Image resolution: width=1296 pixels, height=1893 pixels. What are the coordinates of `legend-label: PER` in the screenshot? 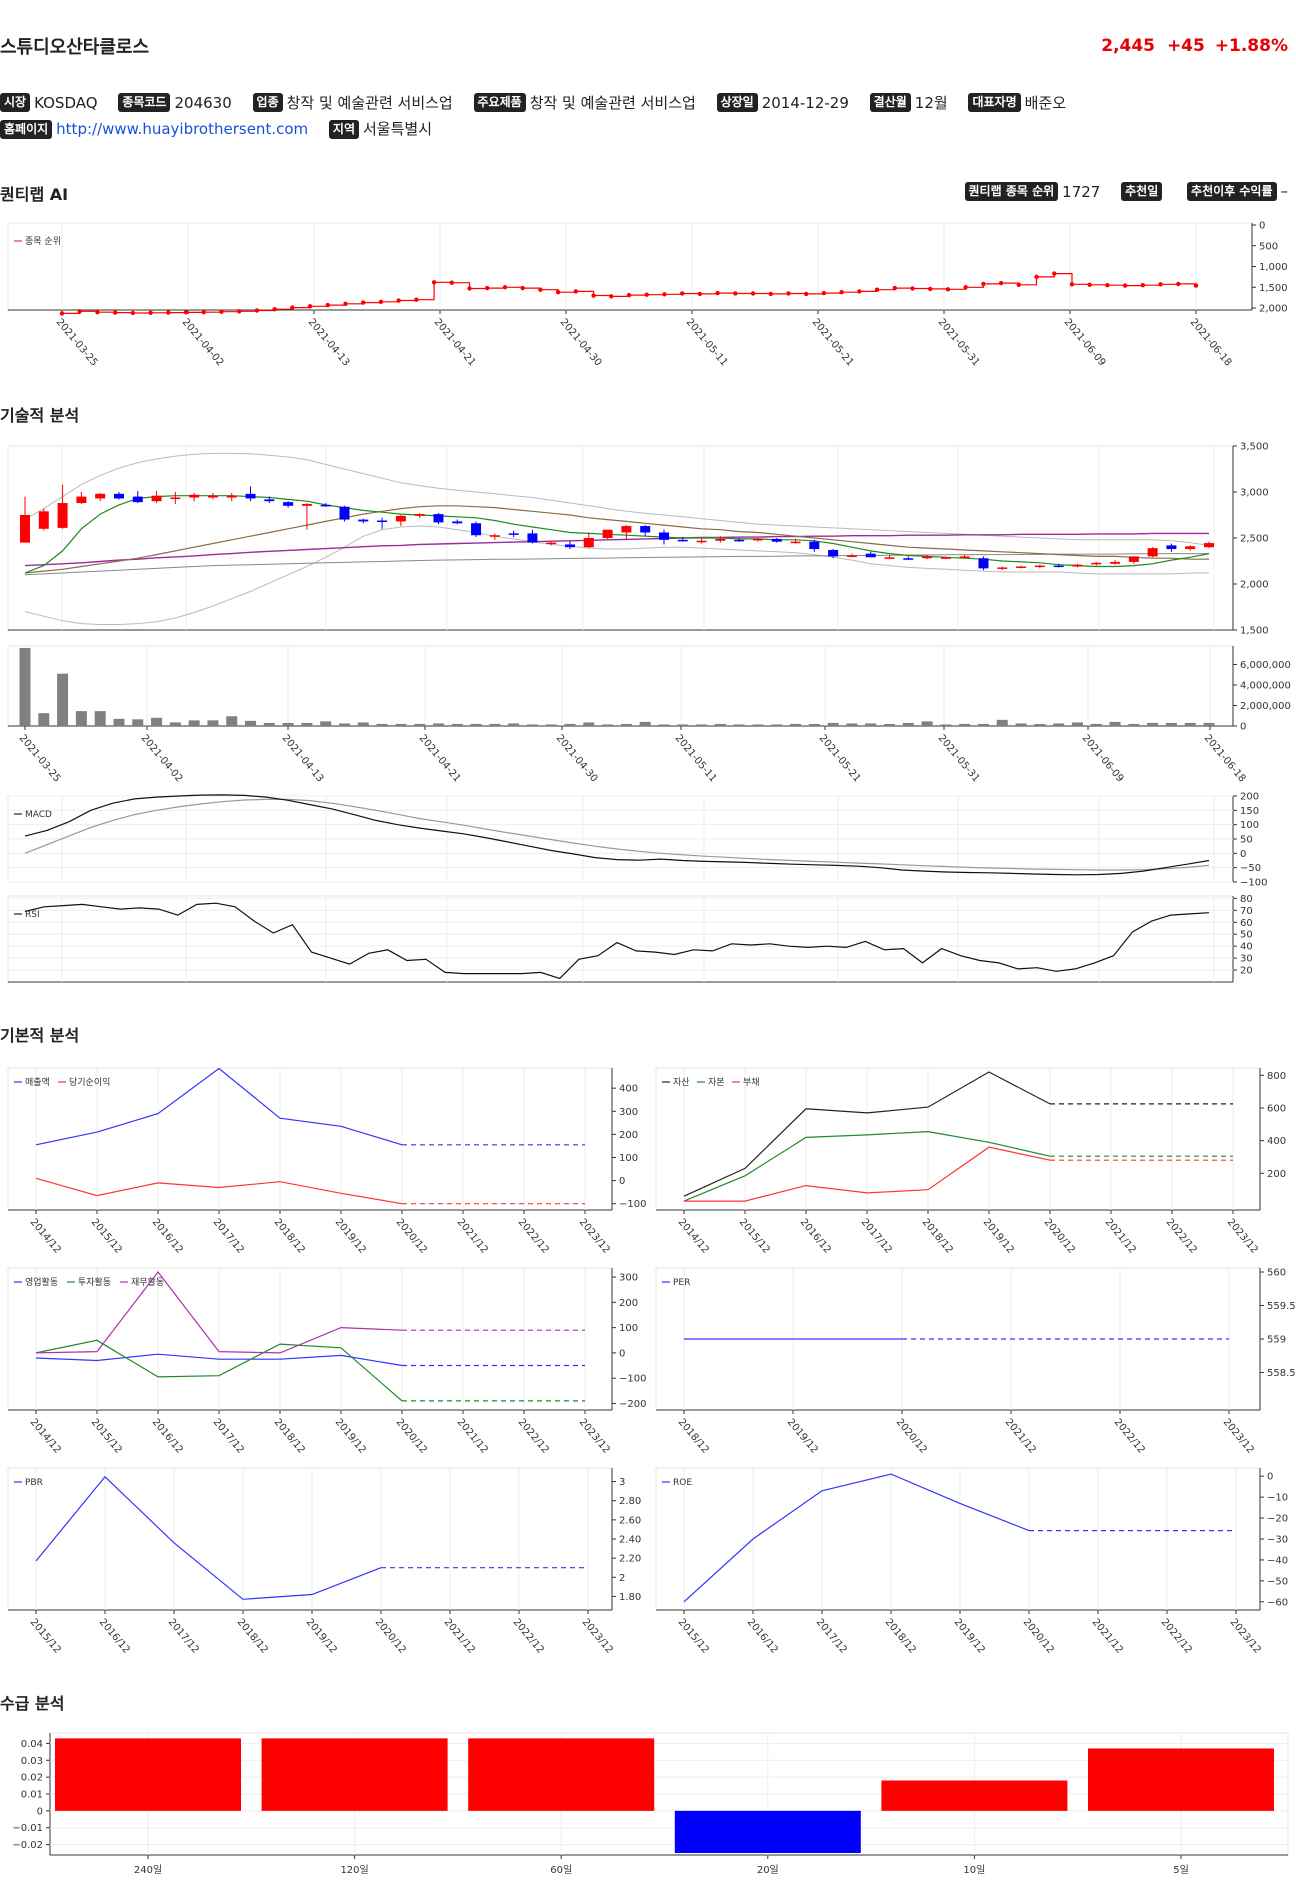 It's located at (681, 1283).